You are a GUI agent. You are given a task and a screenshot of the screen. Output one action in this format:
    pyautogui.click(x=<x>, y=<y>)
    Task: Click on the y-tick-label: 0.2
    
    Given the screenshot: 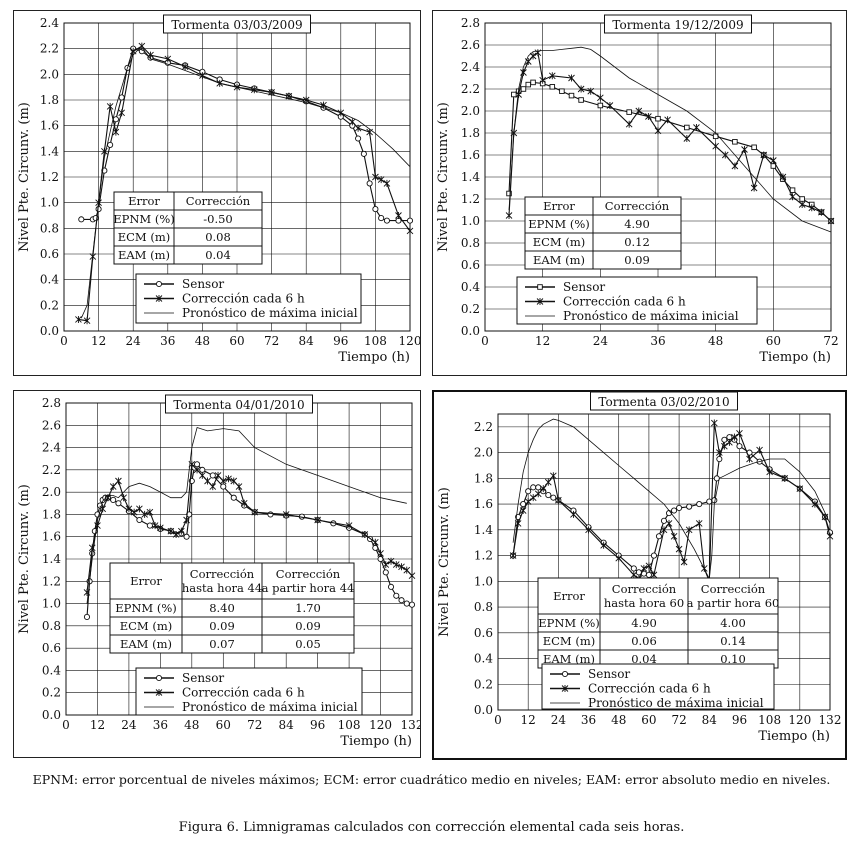 What is the action you would take?
    pyautogui.click(x=483, y=684)
    